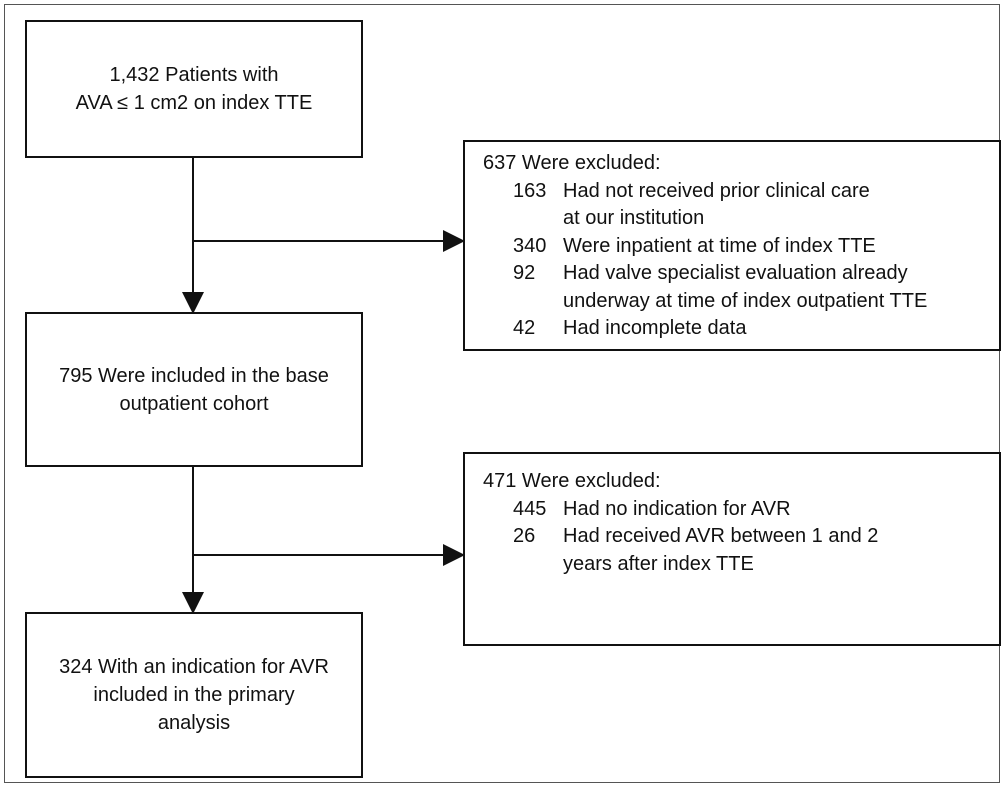 This screenshot has width=1008, height=787. Describe the element at coordinates (194, 75) in the screenshot. I see `node-text: 1,432 Patients with` at that location.